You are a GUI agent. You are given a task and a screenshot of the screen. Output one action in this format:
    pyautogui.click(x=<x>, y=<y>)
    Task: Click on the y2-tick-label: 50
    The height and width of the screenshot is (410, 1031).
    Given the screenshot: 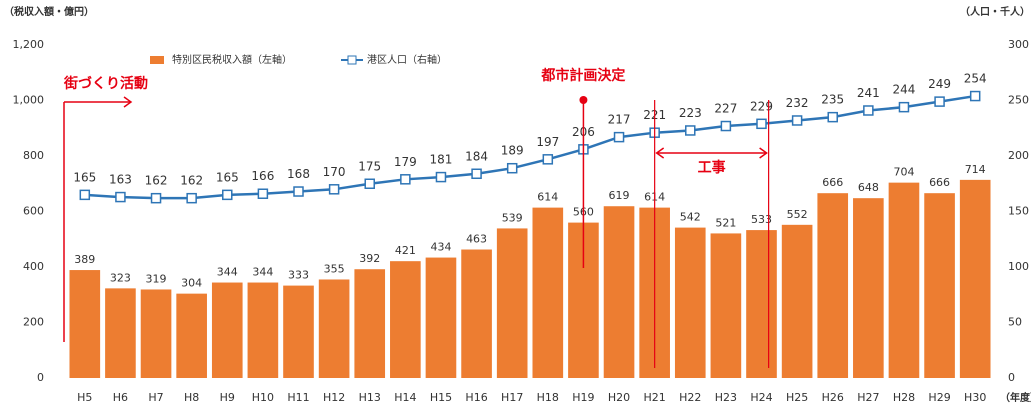 What is the action you would take?
    pyautogui.click(x=1015, y=322)
    